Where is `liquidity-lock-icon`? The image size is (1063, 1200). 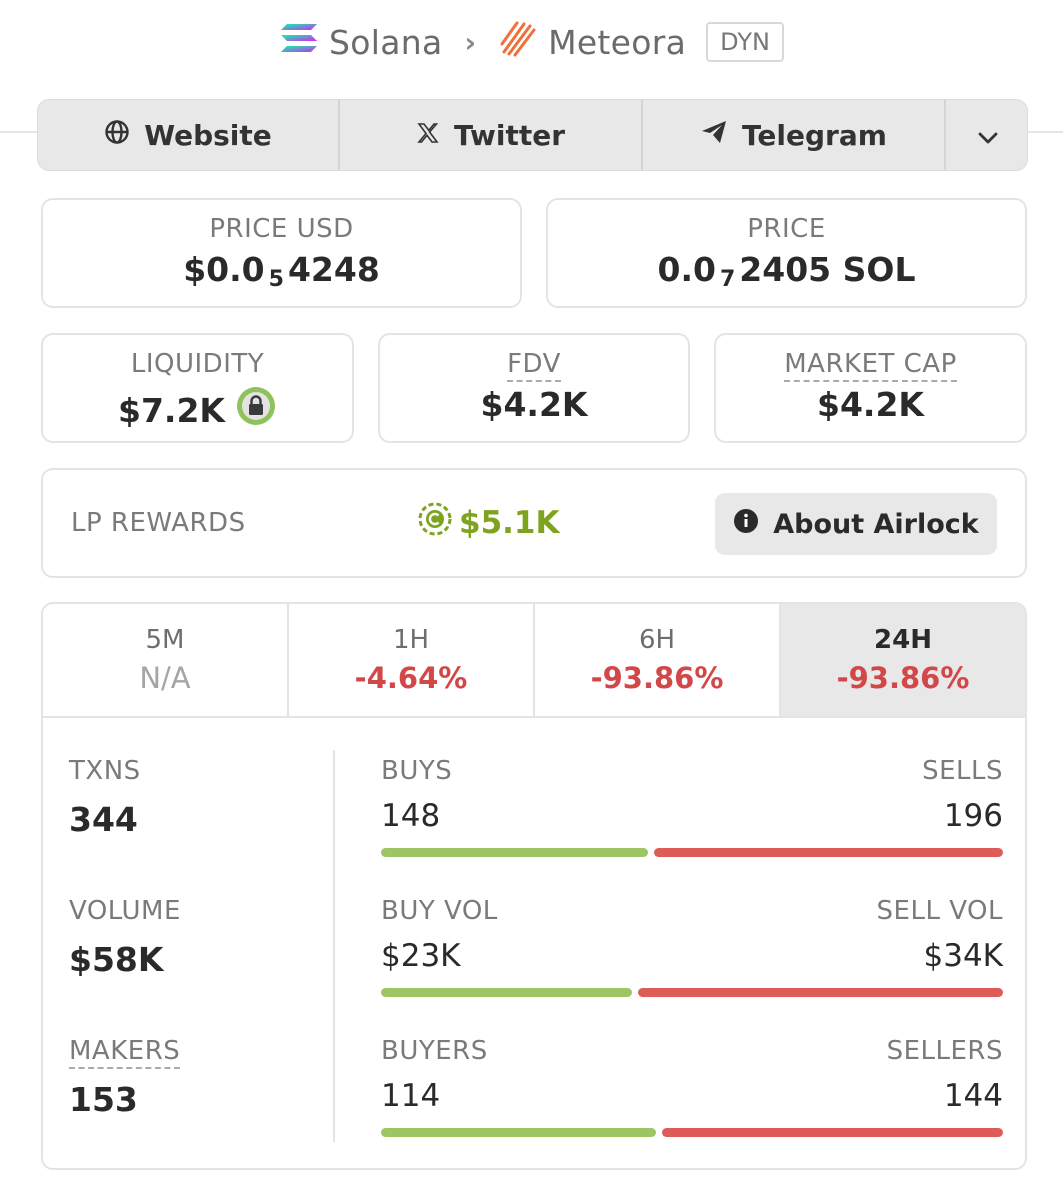 liquidity-lock-icon is located at coordinates (256, 410).